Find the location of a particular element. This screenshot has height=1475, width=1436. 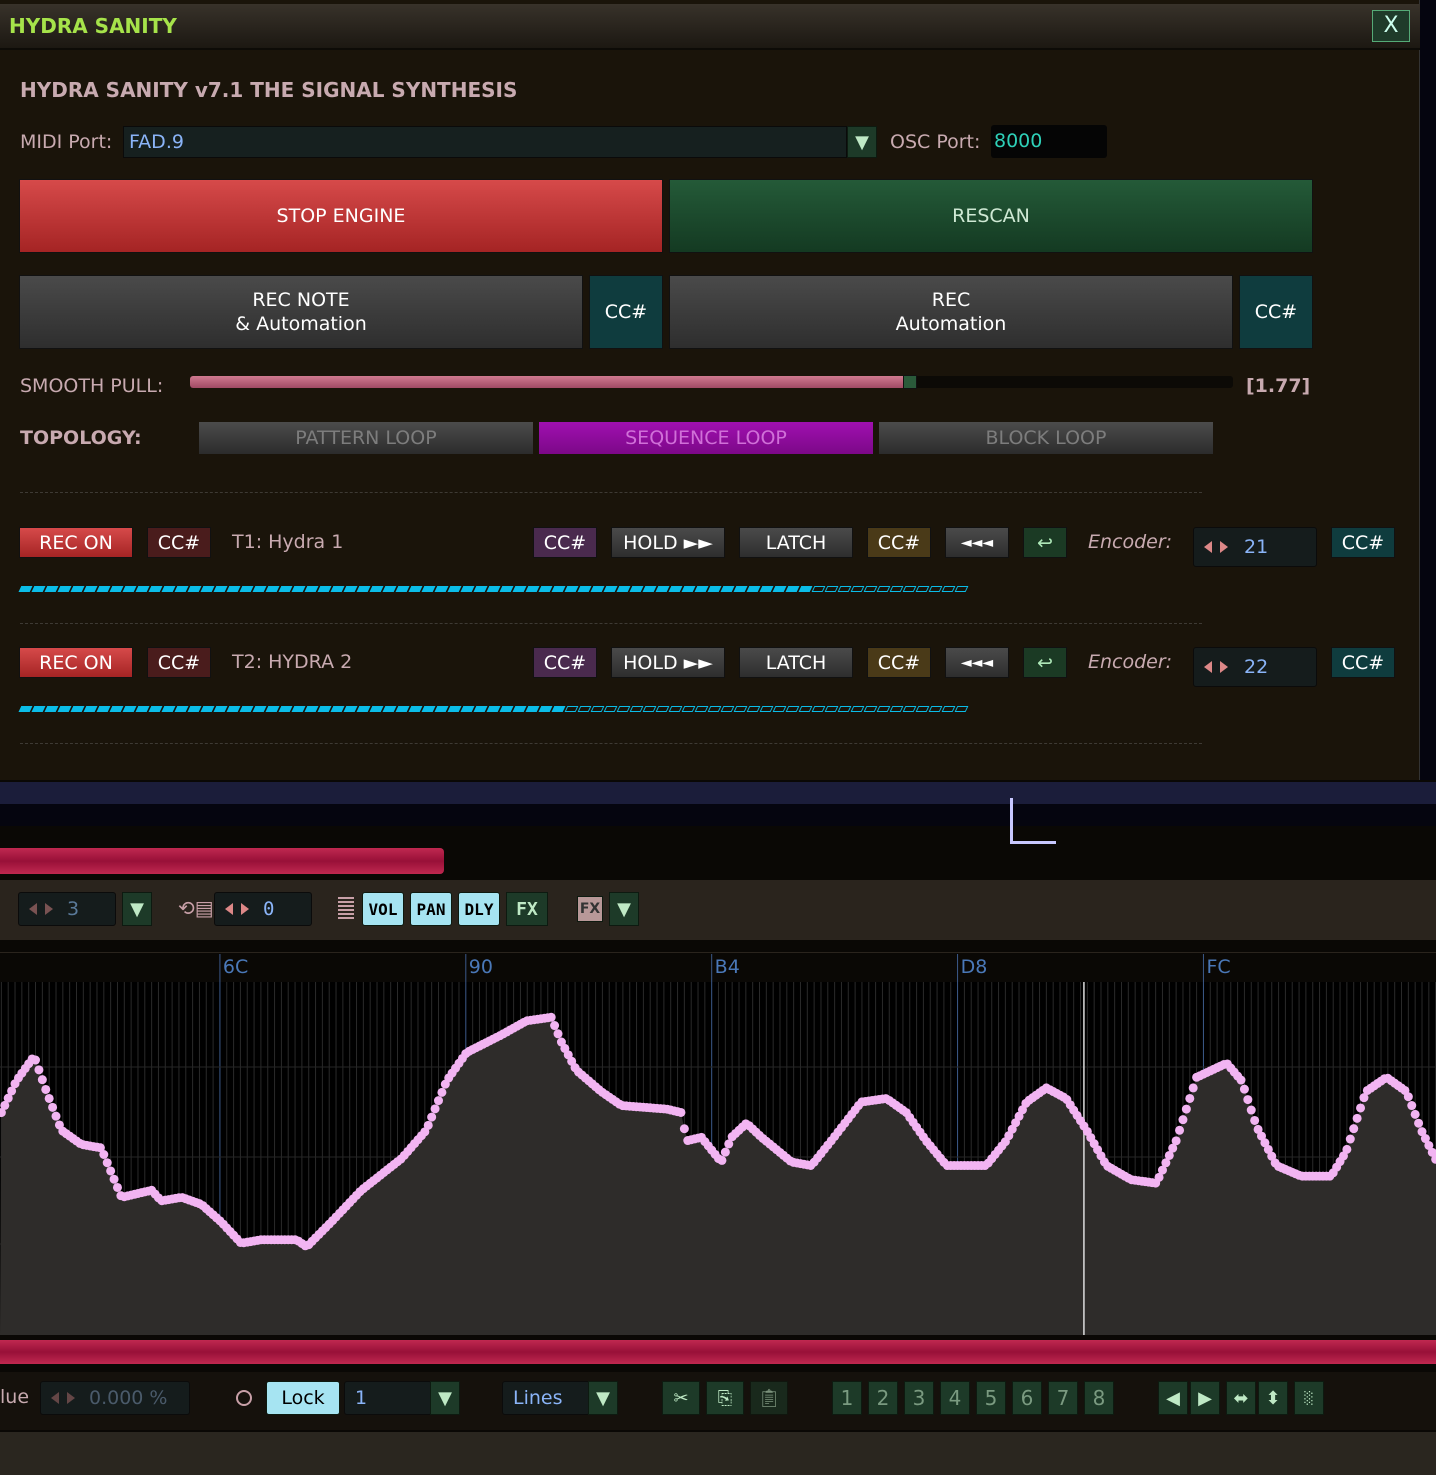

topology-sequence-loop: SEQUENCE LOOP is located at coordinates (706, 438).